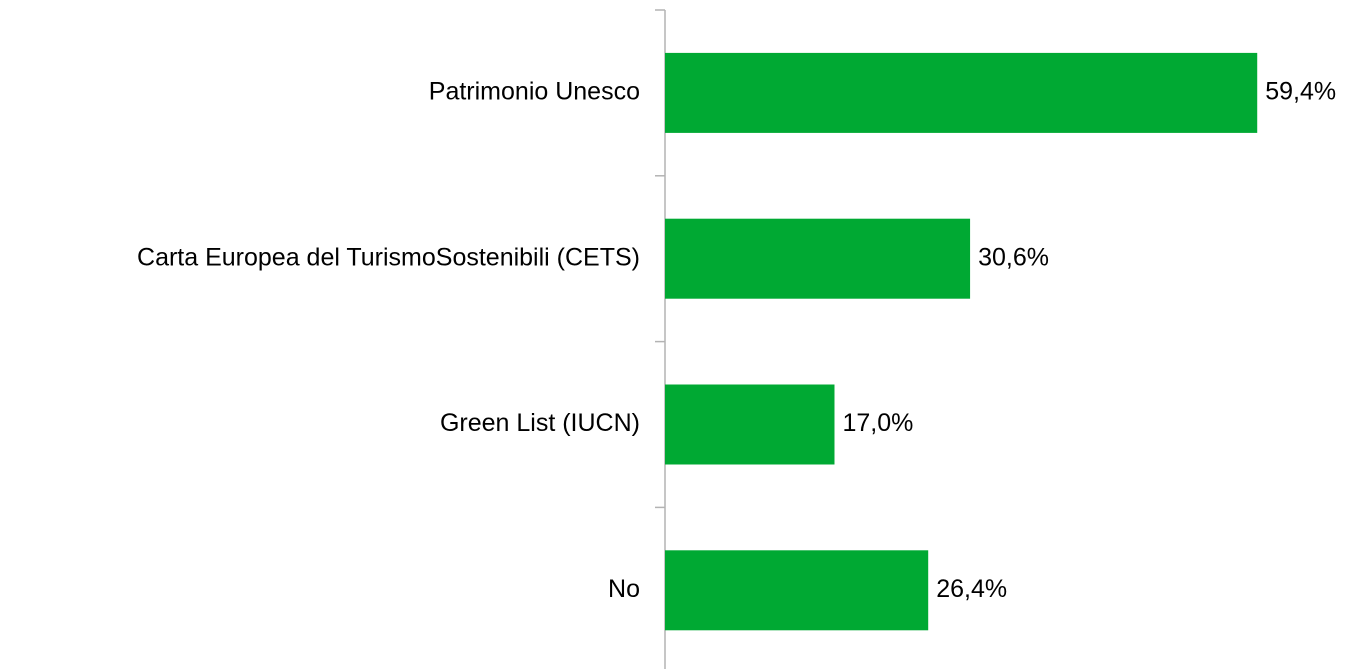  Describe the element at coordinates (877, 423) in the screenshot. I see `value-label: 17,0%` at that location.